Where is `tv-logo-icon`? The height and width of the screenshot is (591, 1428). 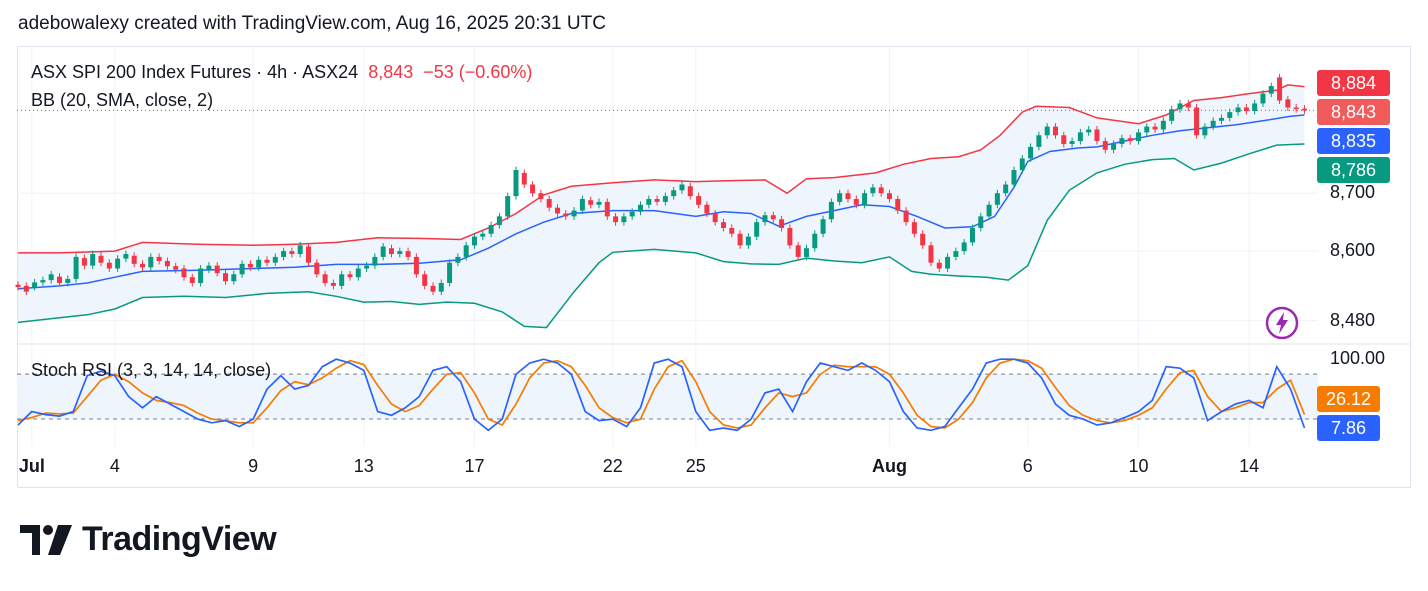 tv-logo-icon is located at coordinates (46, 539).